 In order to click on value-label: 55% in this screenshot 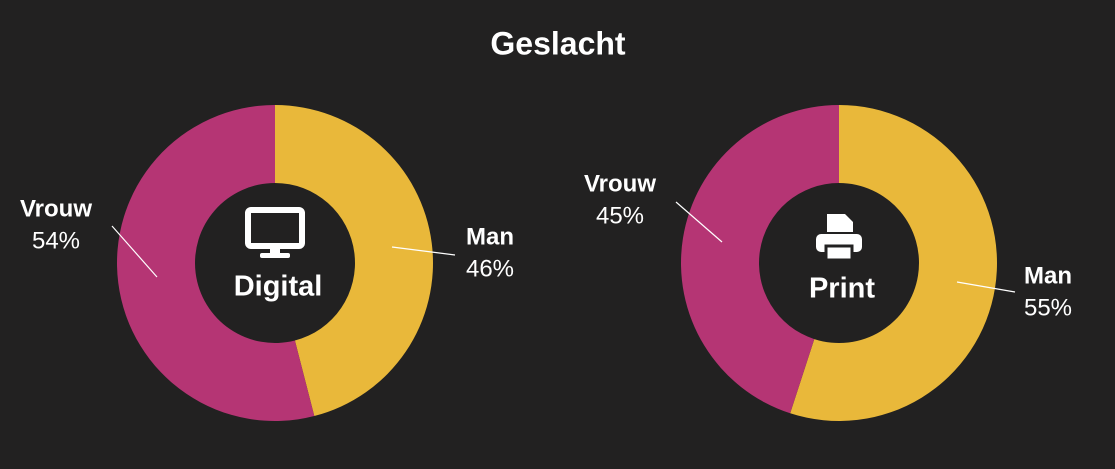, I will do `click(1048, 307)`.